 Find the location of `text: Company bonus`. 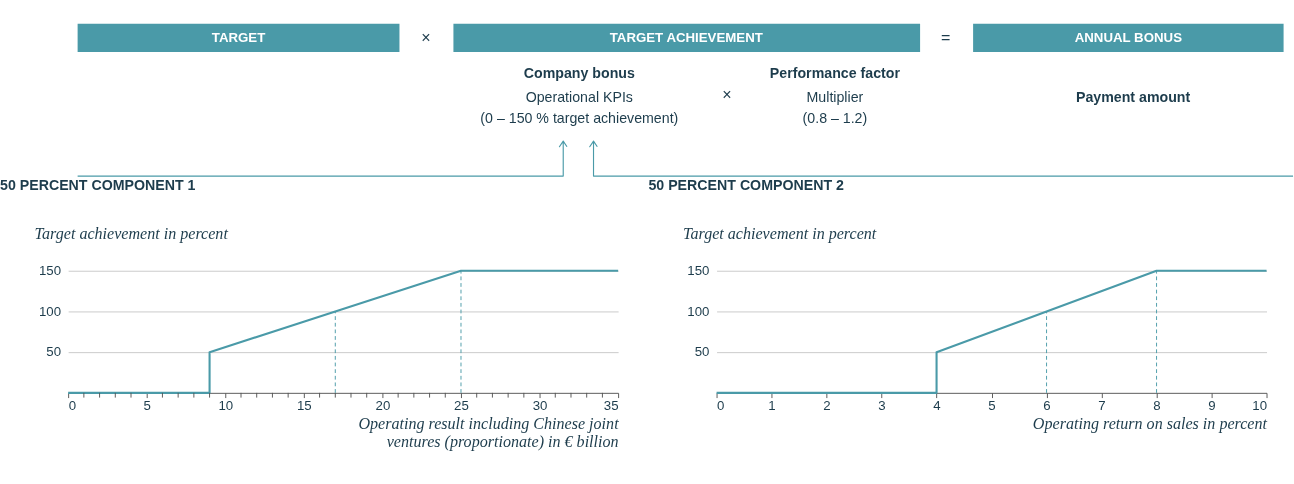

text: Company bonus is located at coordinates (579, 72).